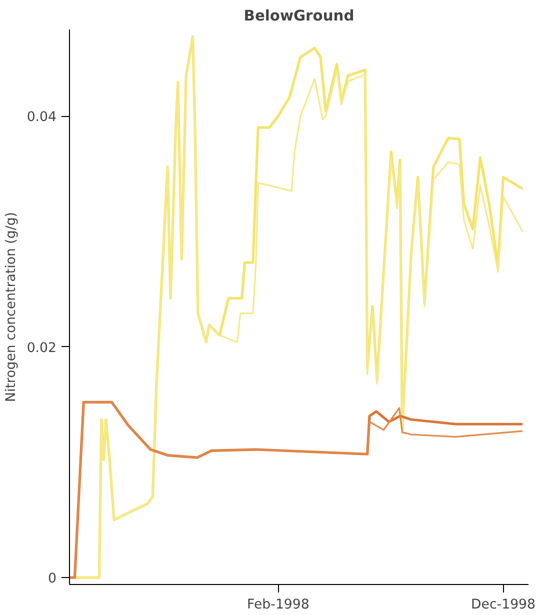 This screenshot has height=615, width=558. I want to click on y-tick-label: 0.04, so click(41, 118).